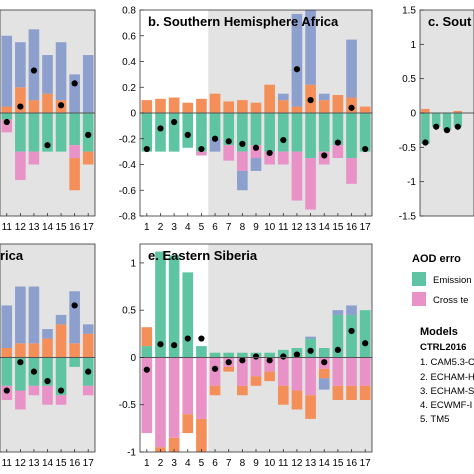 This screenshot has height=474, width=474. What do you see at coordinates (450, 300) in the screenshot?
I see `legend-label-crossterm: Cross te` at bounding box center [450, 300].